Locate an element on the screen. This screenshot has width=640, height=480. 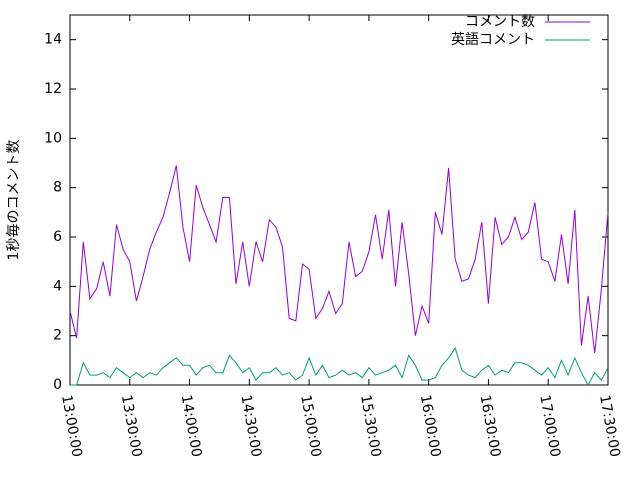
legend-label: 英語コメント is located at coordinates (493, 39).